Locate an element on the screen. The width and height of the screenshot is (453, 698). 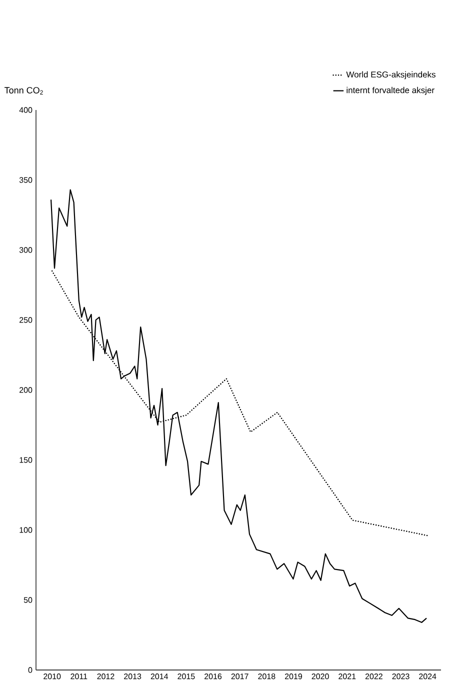
y-tick-label: 100 is located at coordinates (26, 530).